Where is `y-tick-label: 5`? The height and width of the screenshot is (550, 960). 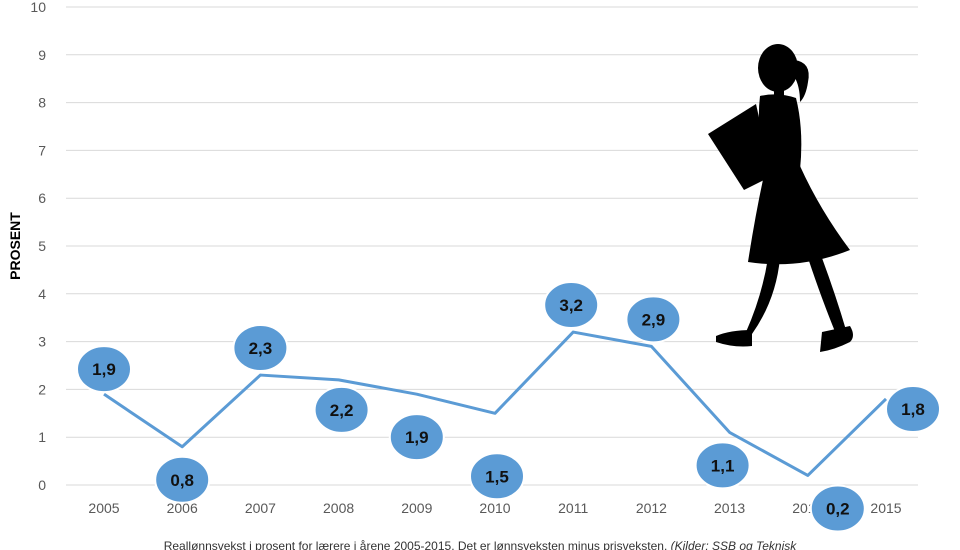 y-tick-label: 5 is located at coordinates (42, 246).